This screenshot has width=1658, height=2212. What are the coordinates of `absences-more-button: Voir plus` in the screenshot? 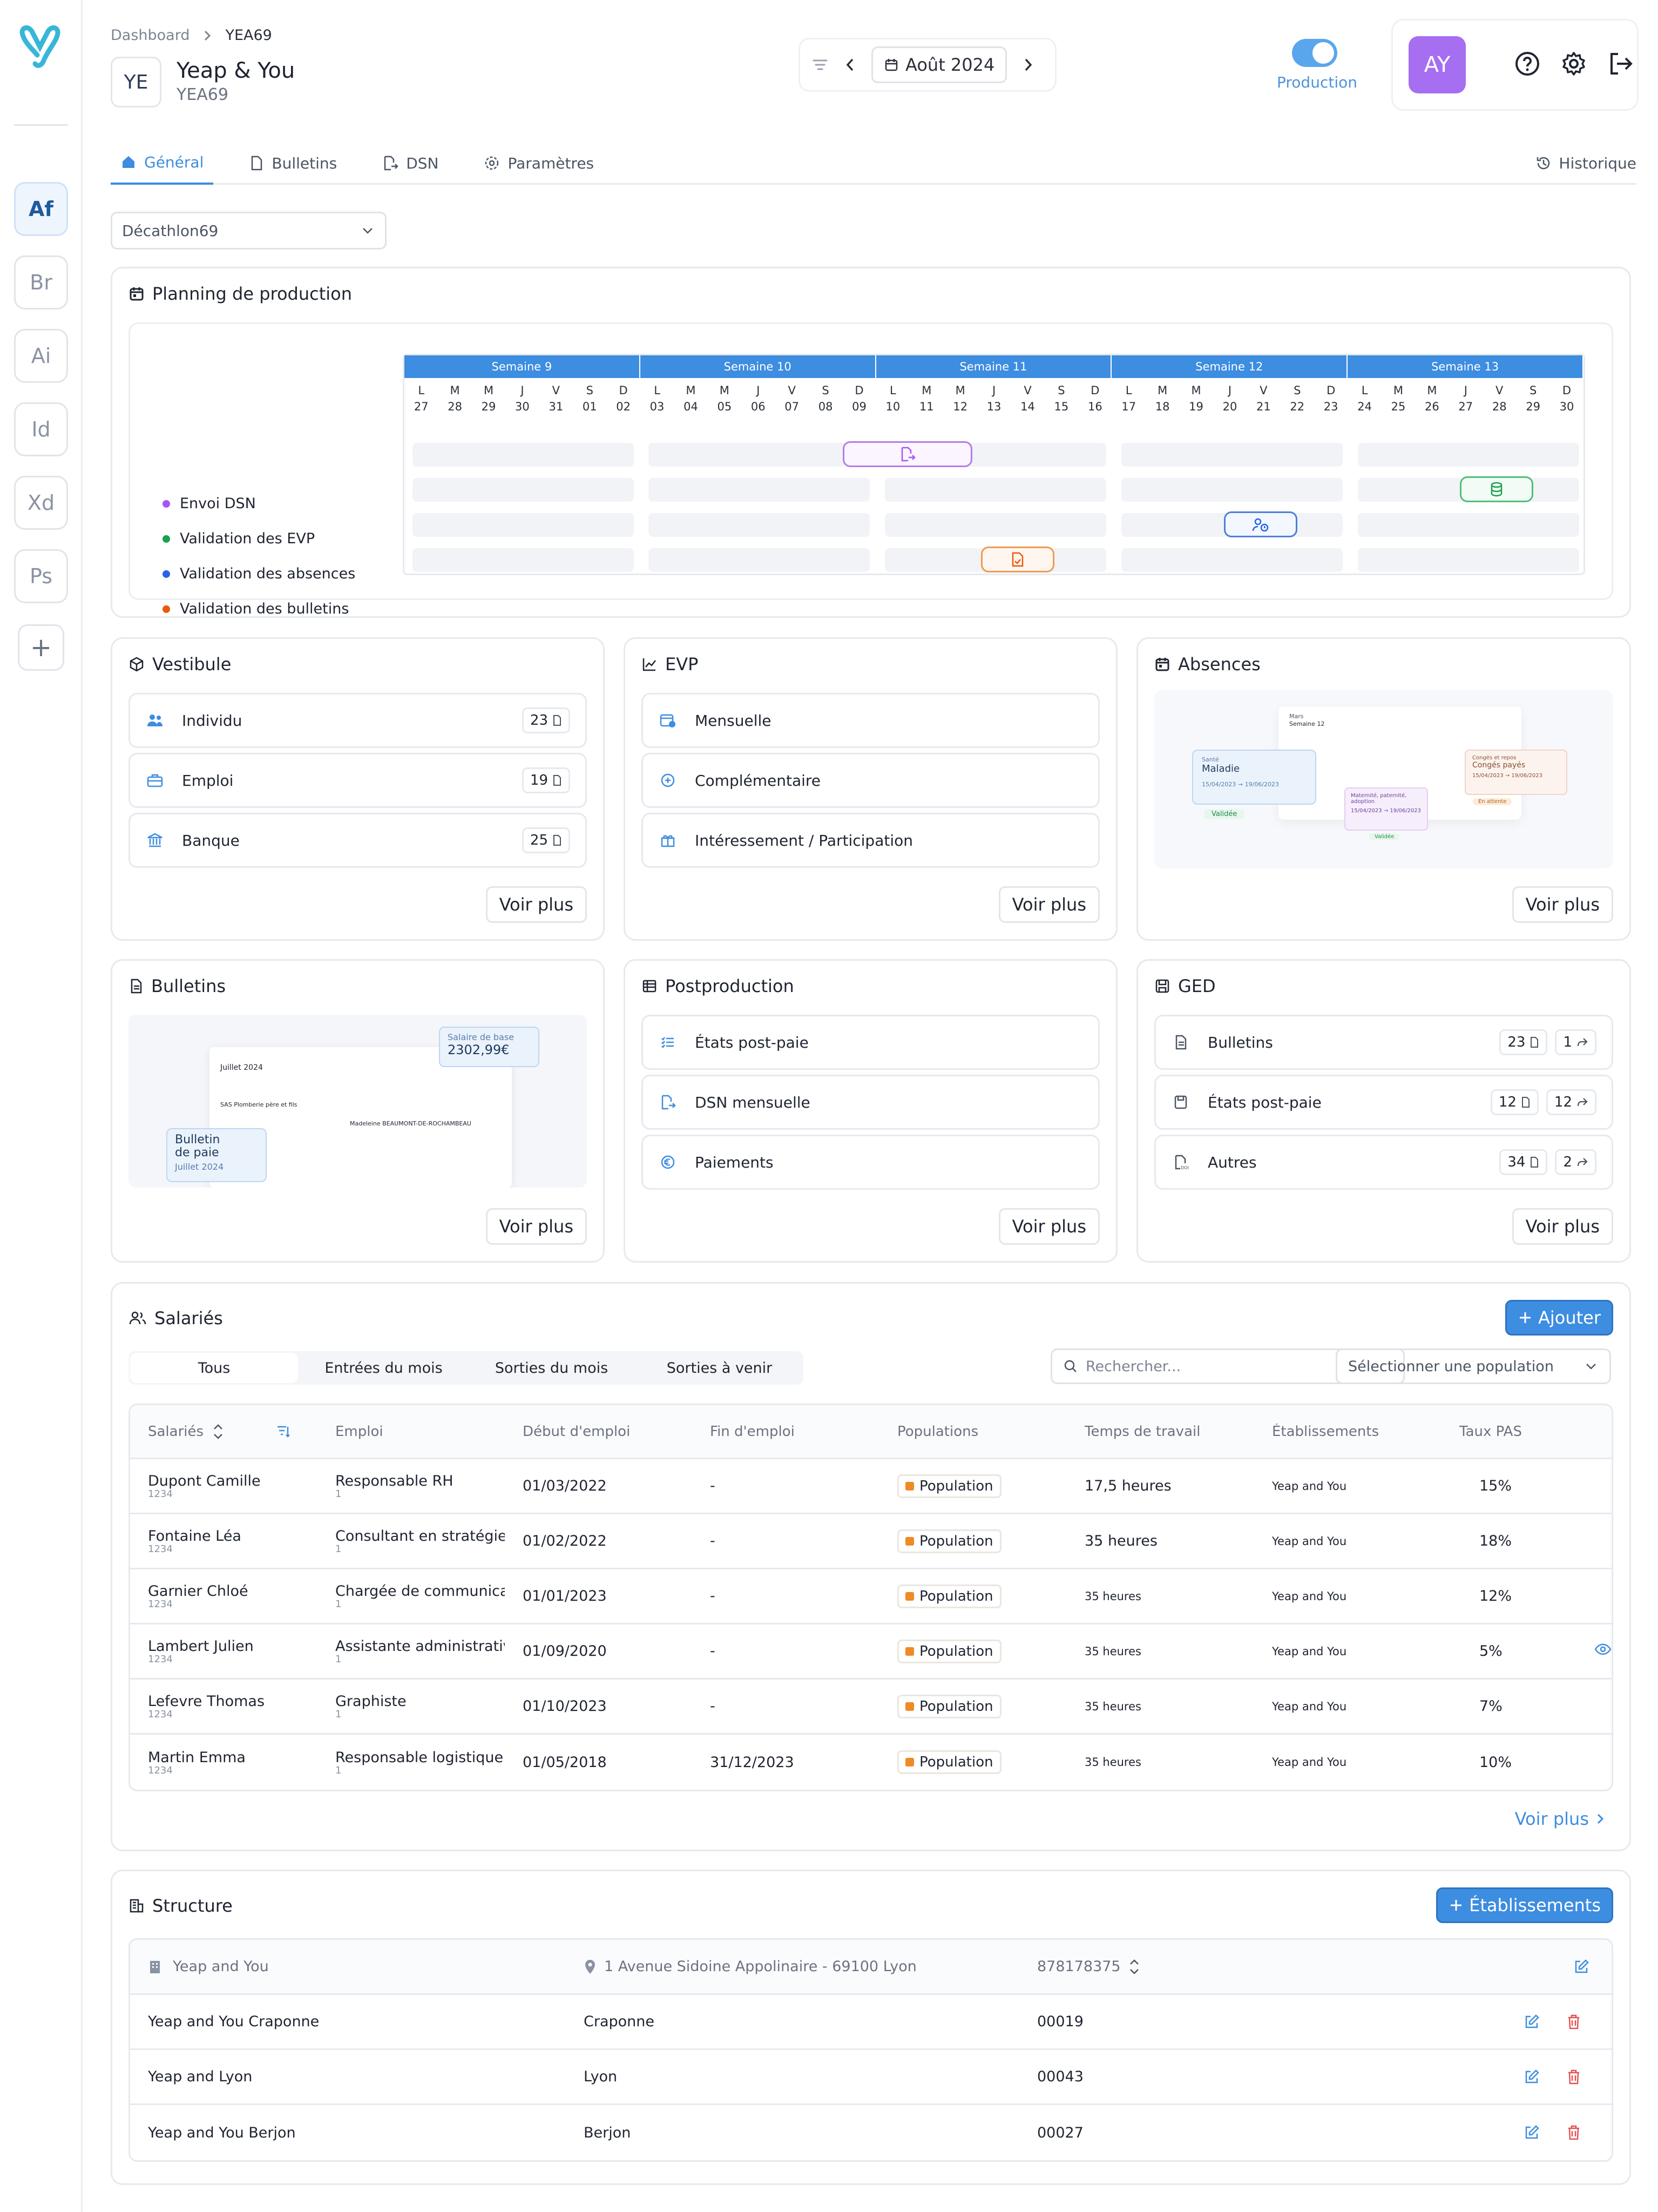 It's located at (1562, 904).